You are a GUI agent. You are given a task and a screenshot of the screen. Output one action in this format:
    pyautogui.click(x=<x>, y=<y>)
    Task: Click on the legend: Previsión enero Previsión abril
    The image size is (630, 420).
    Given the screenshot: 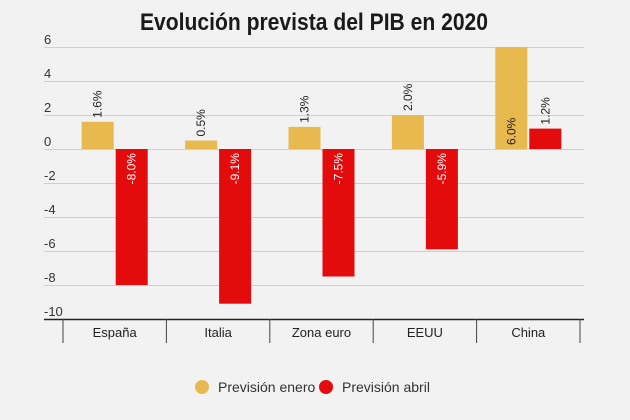 What is the action you would take?
    pyautogui.click(x=312, y=387)
    